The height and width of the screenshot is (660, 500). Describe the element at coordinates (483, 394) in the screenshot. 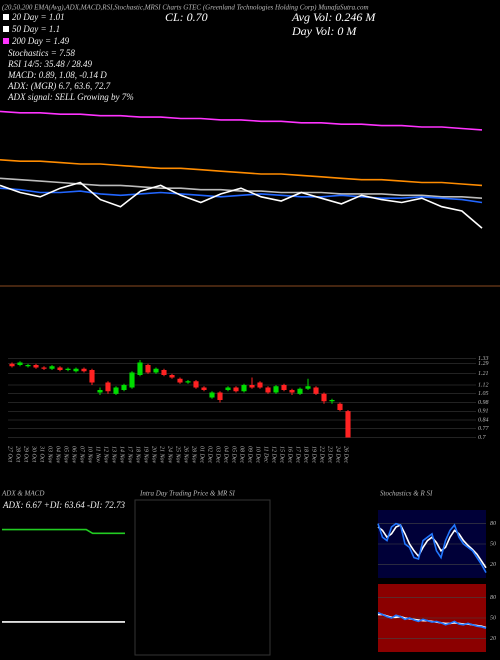

I see `y-tick-label: 1.05` at that location.